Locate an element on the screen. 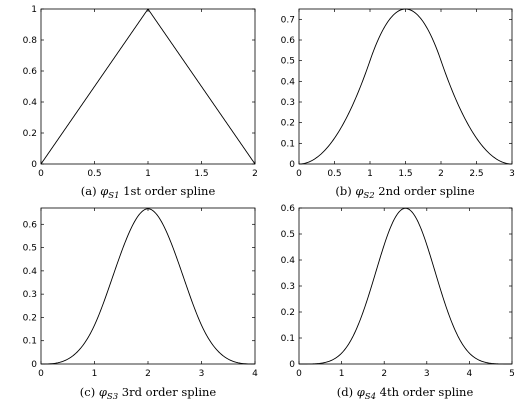 The height and width of the screenshot is (408, 528). caption-prefix: (c) is located at coordinates (89, 392).